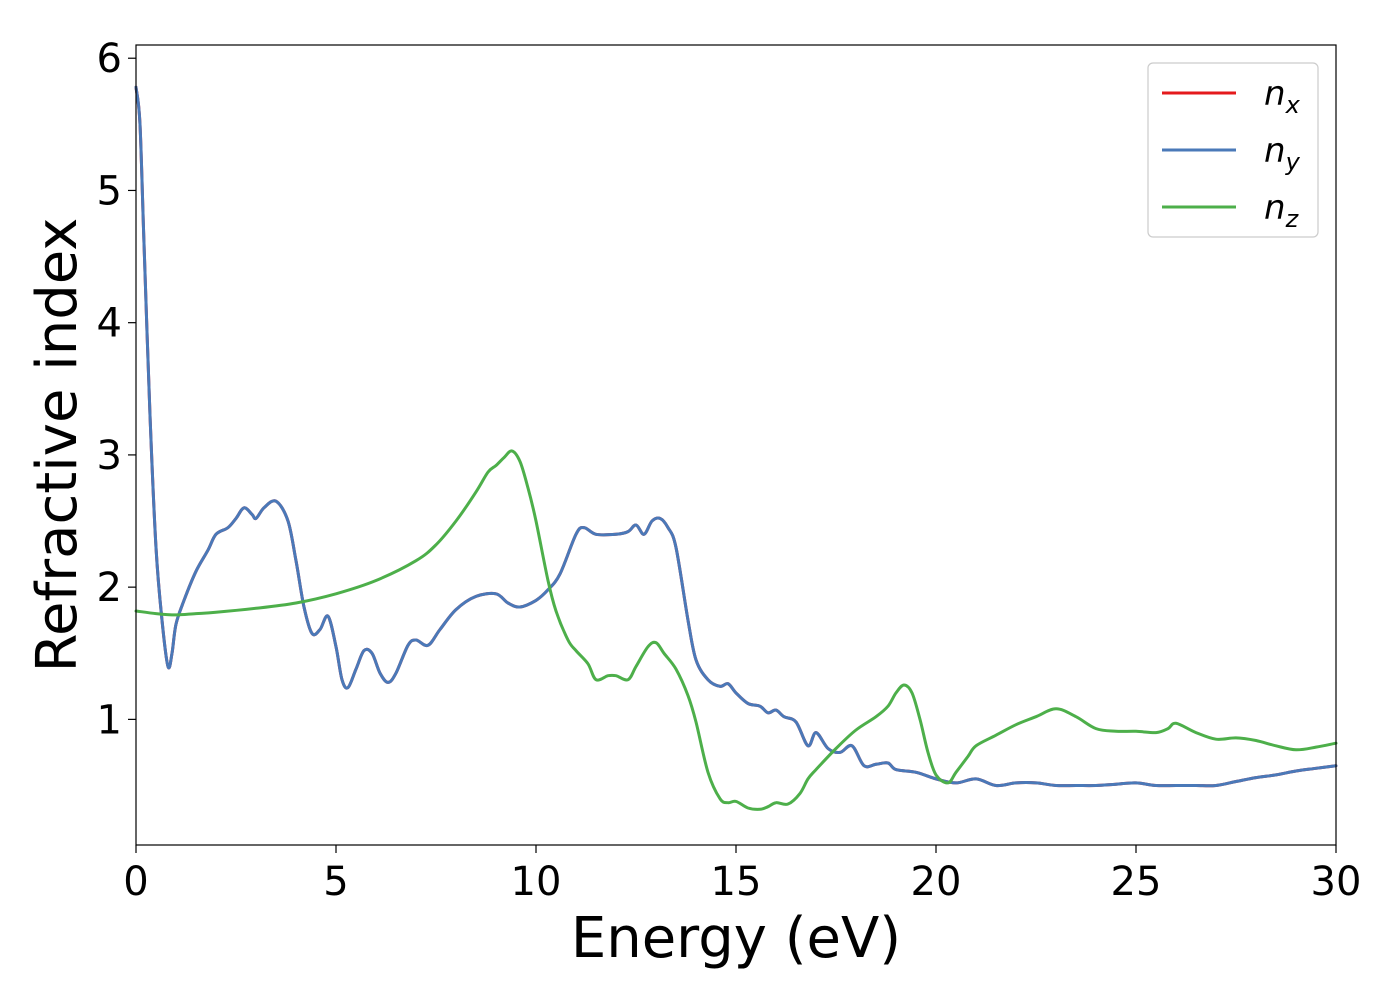 The image size is (1400, 1000). Describe the element at coordinates (1282, 153) in the screenshot. I see `legend-label-y: ny` at that location.